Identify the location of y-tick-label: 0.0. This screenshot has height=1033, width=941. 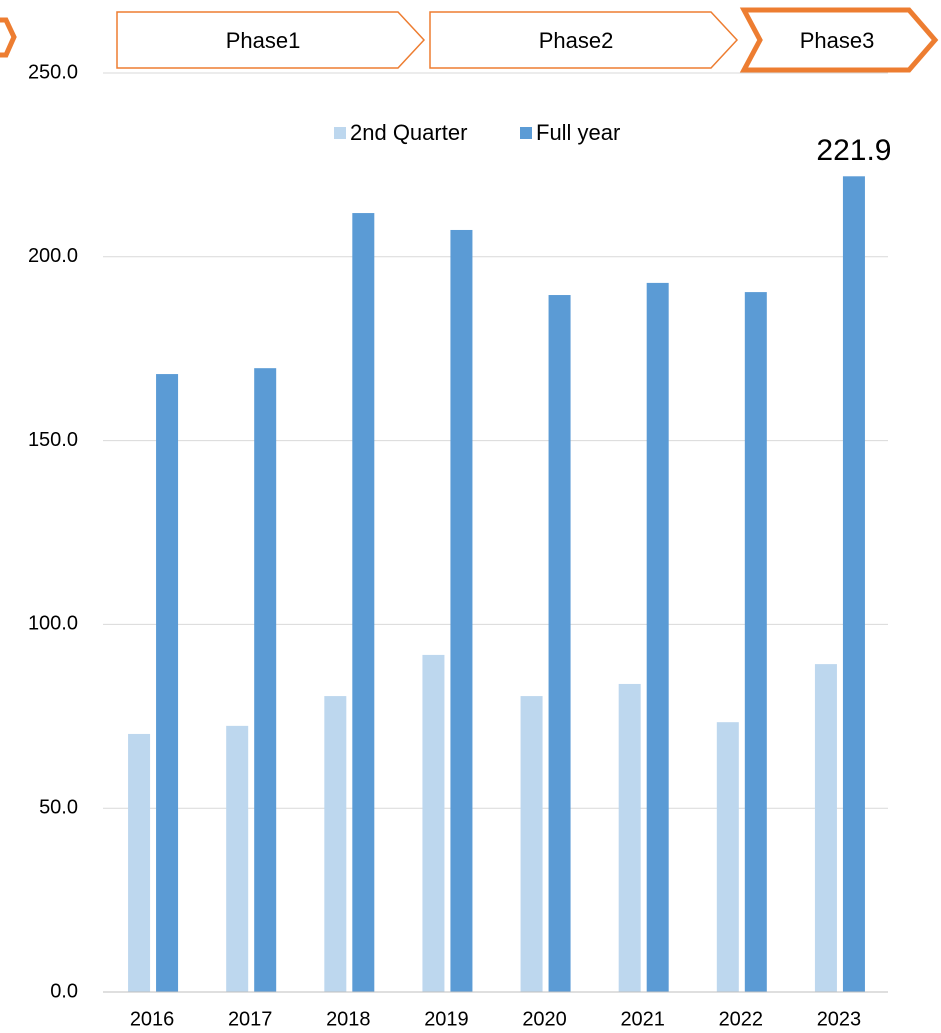
(64, 991).